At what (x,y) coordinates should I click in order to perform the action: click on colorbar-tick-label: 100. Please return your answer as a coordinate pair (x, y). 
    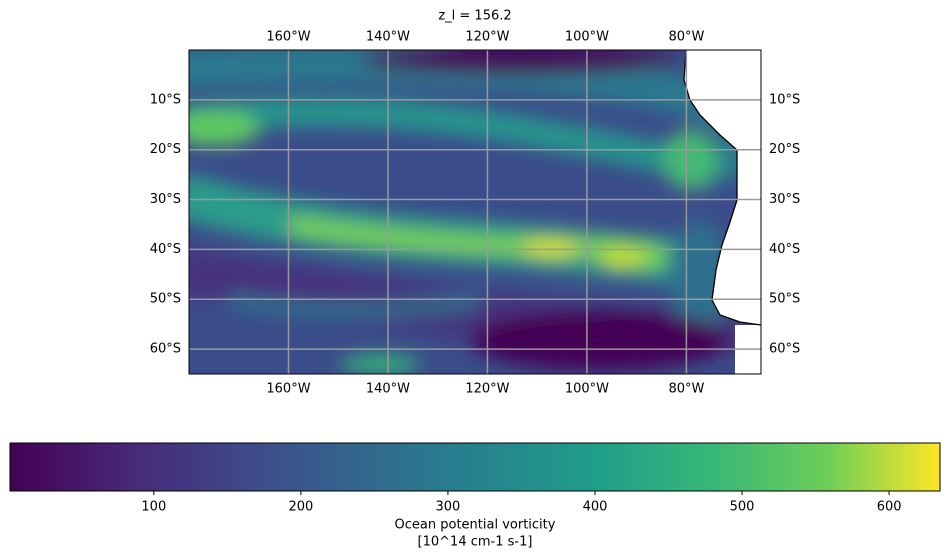
    Looking at the image, I should click on (153, 507).